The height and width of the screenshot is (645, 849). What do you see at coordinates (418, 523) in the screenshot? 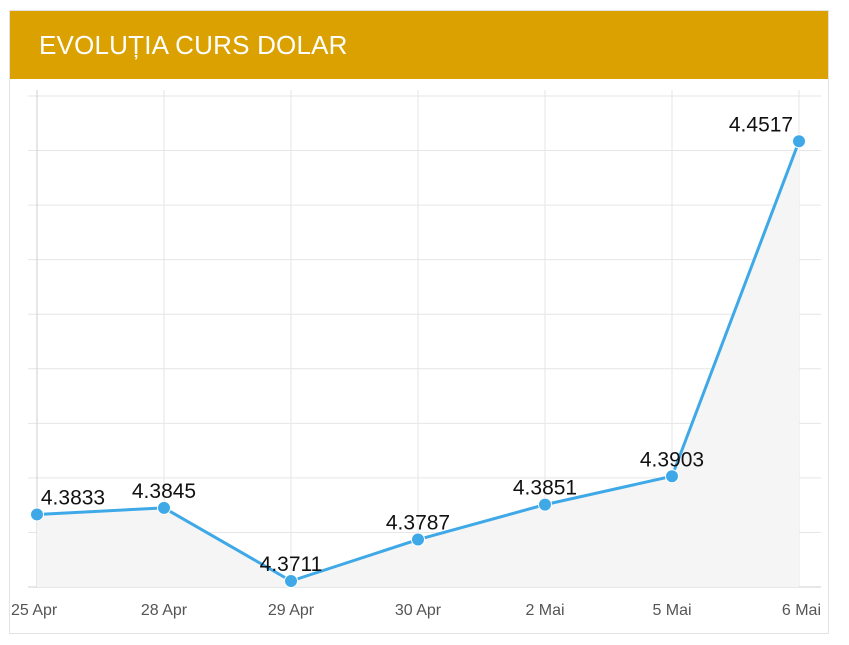
I see `data-label: 4.3787` at bounding box center [418, 523].